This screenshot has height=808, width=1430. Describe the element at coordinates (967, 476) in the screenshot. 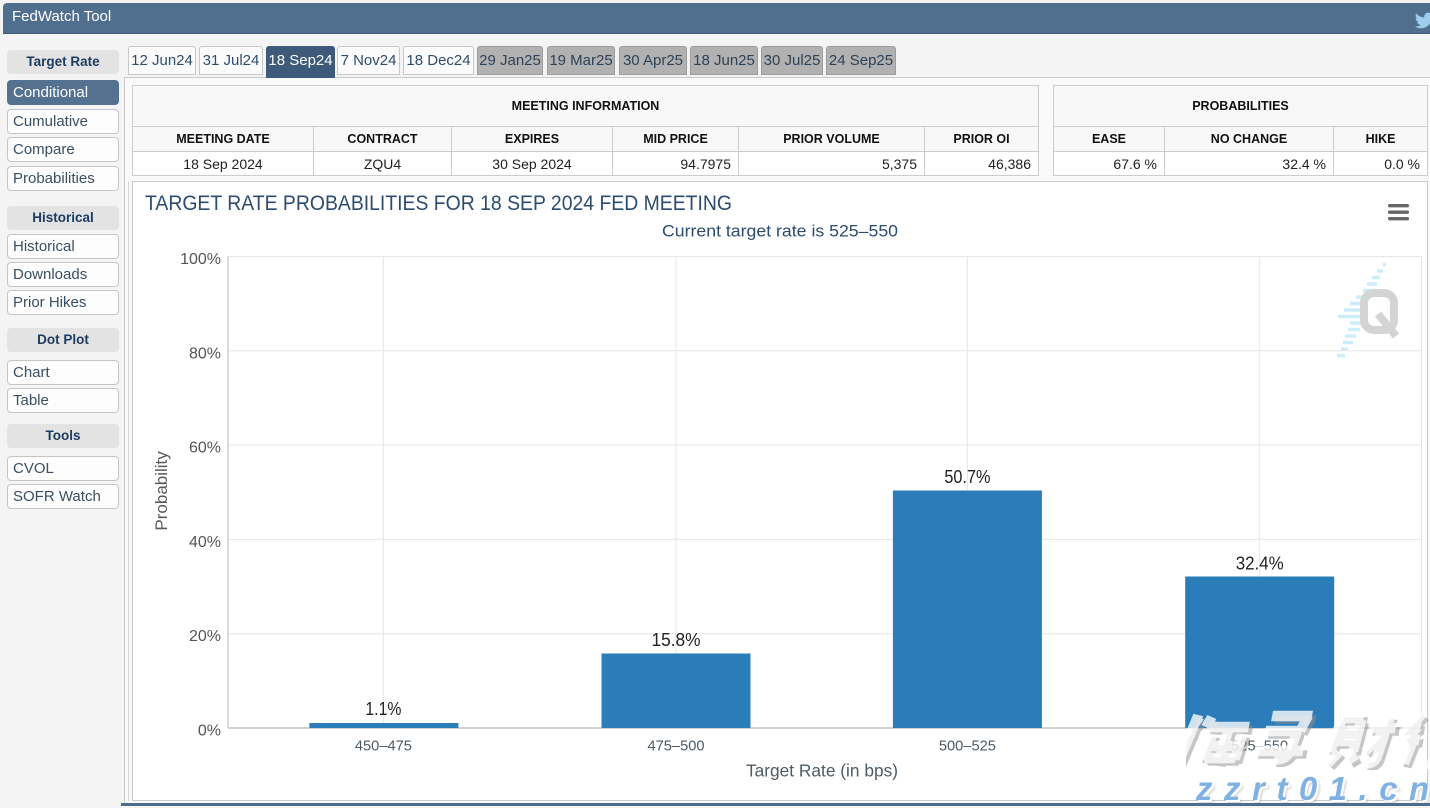

I see `svg-text: 50.7%` at that location.